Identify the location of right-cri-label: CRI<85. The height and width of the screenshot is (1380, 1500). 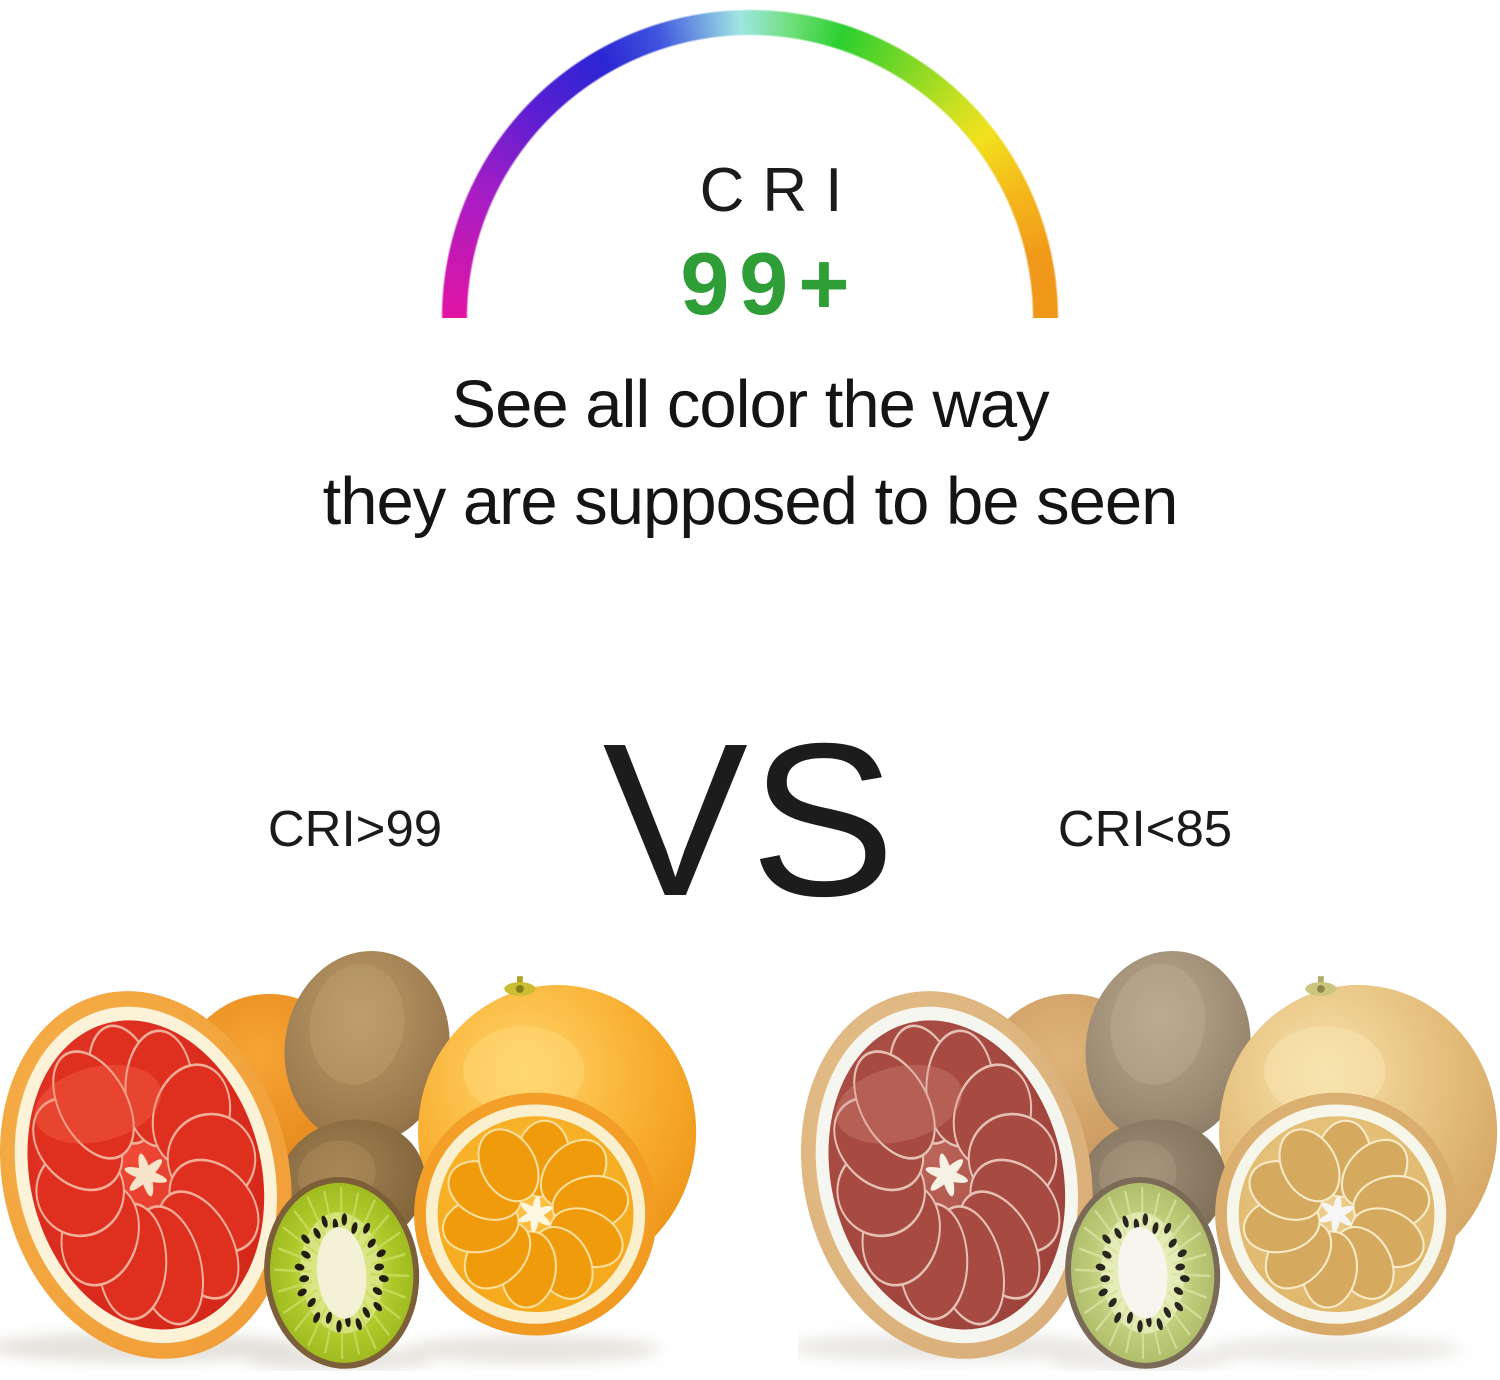
(1145, 828).